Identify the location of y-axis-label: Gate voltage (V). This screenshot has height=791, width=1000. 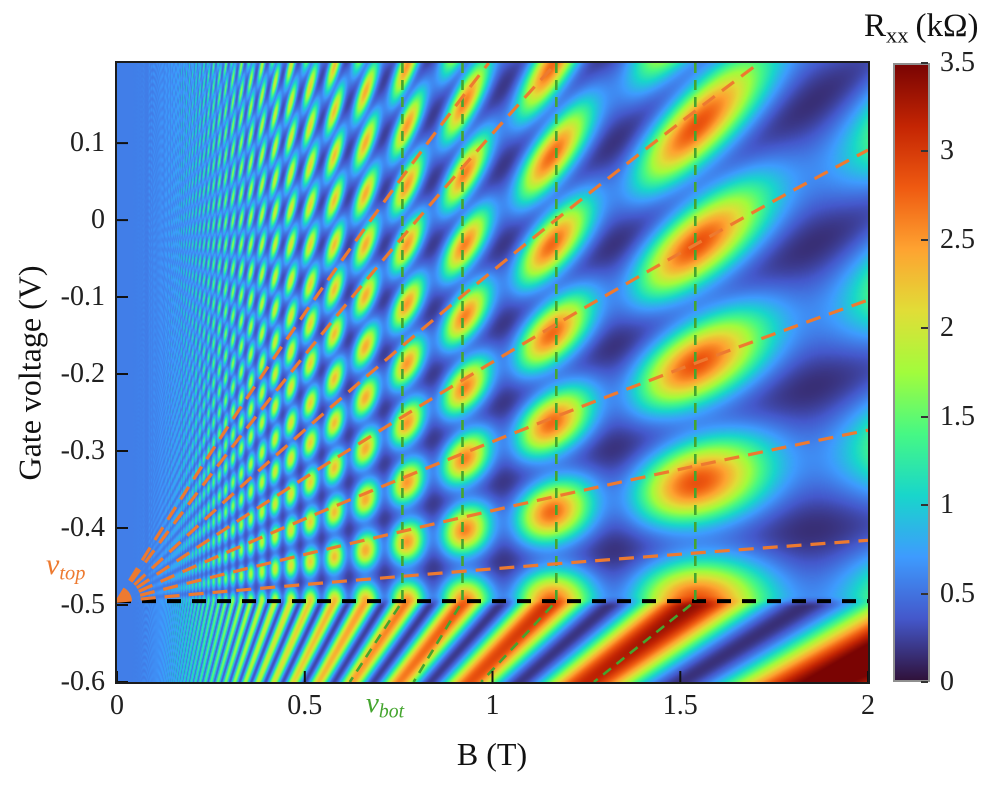
(29, 373).